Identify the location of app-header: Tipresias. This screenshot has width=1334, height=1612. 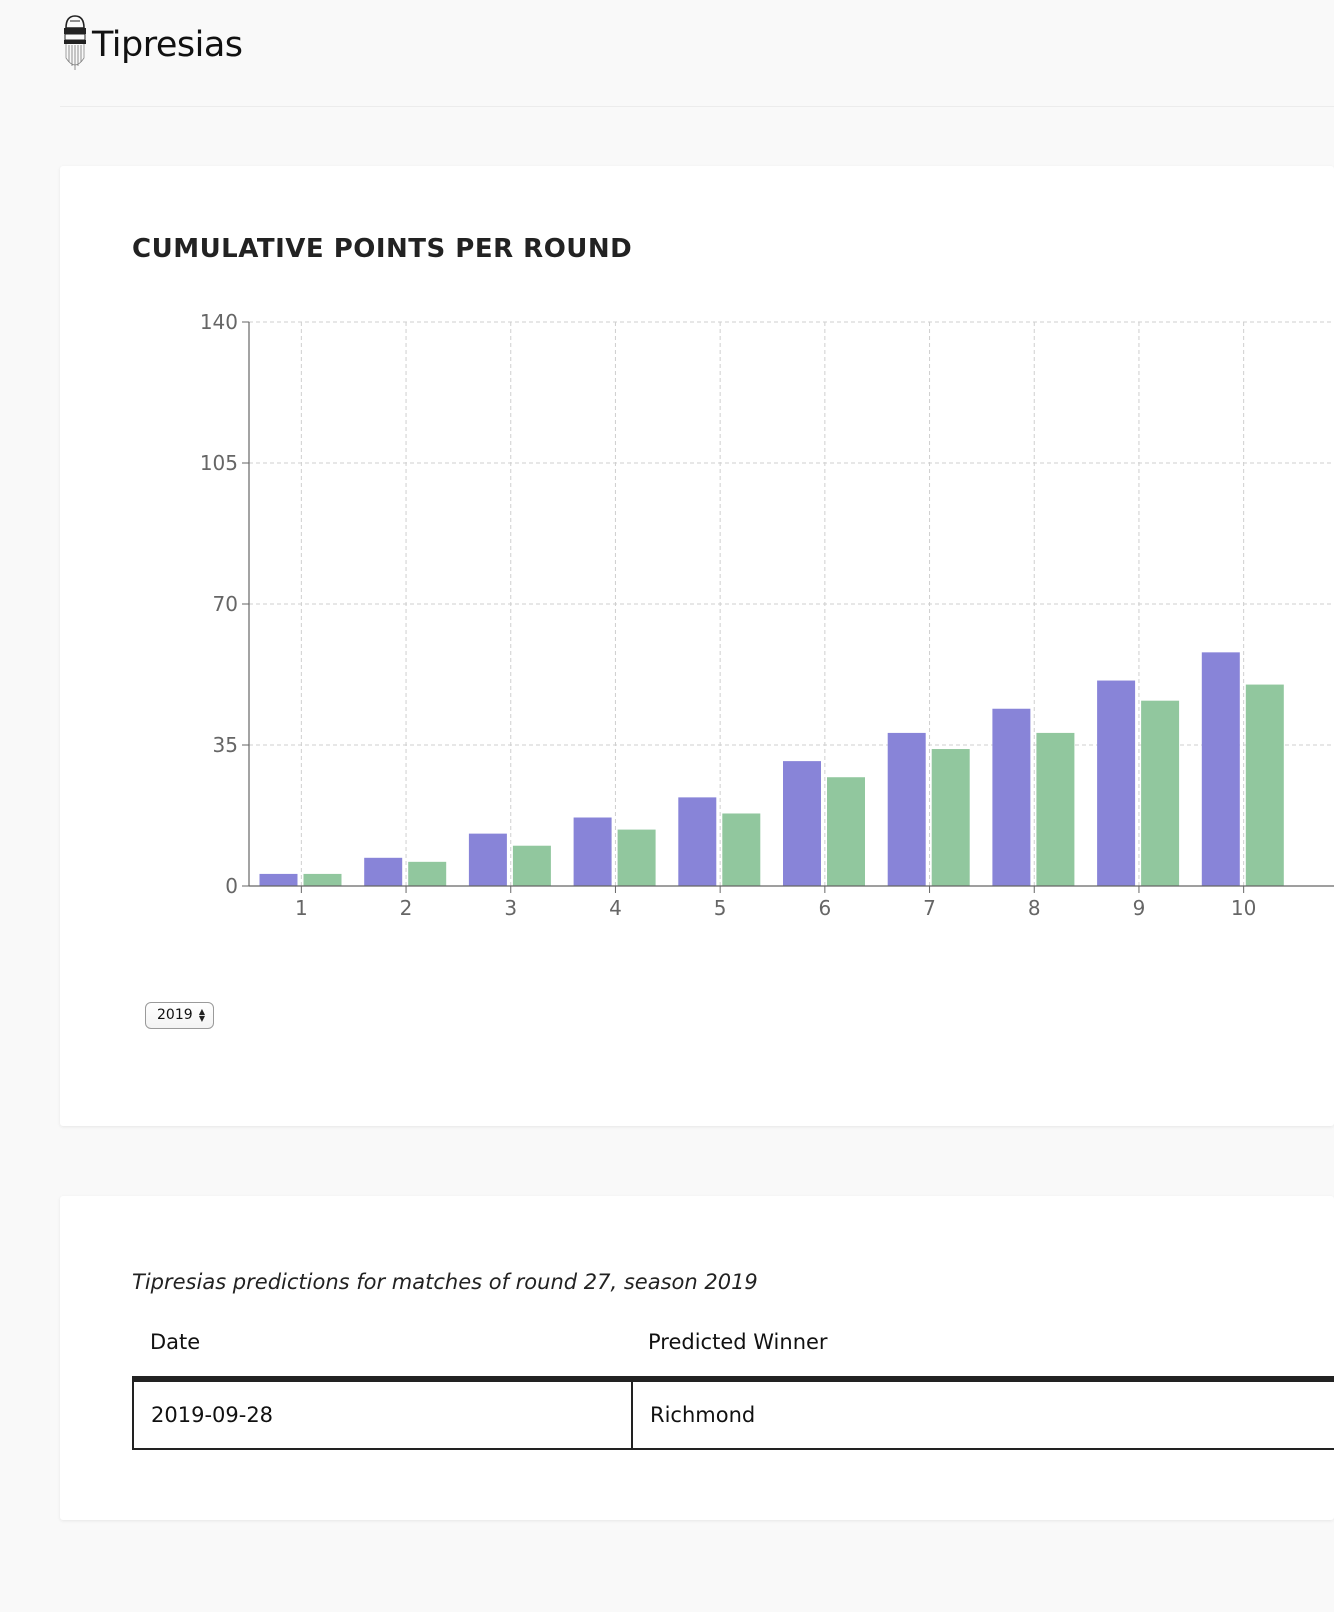
(697, 53).